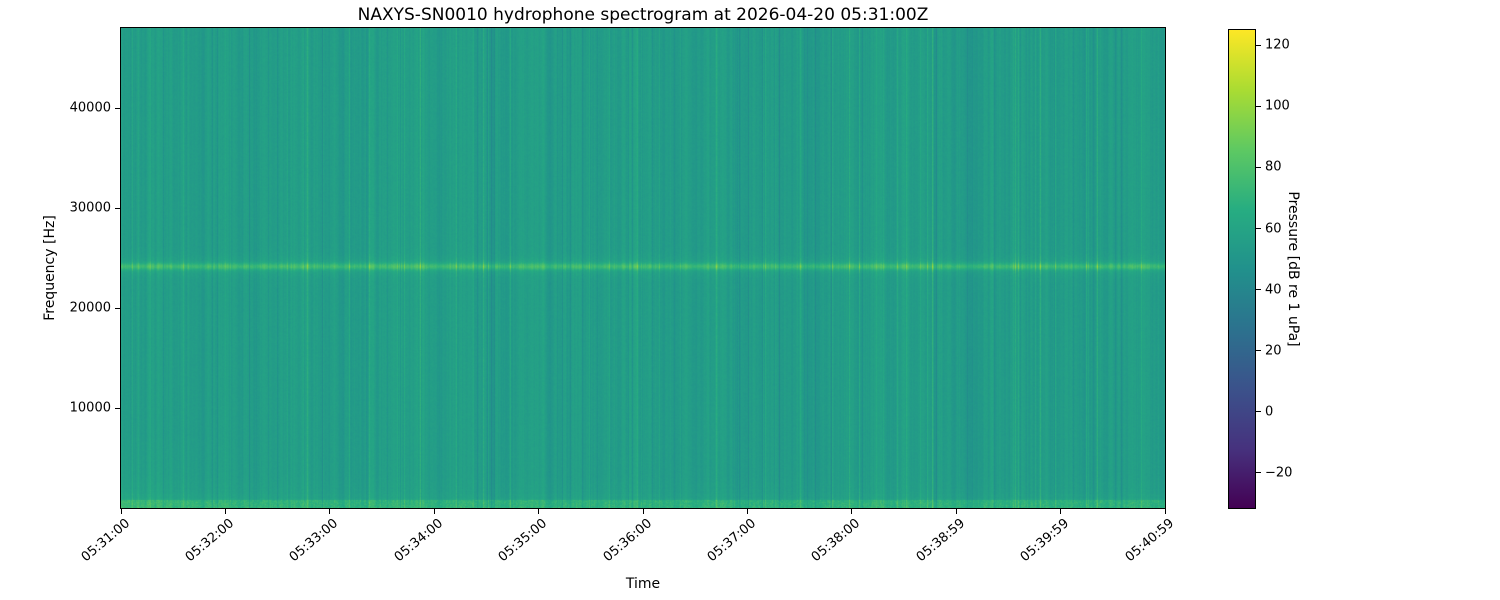 This screenshot has height=600, width=1500. I want to click on x-tick-label: 05:38:59, so click(940, 541).